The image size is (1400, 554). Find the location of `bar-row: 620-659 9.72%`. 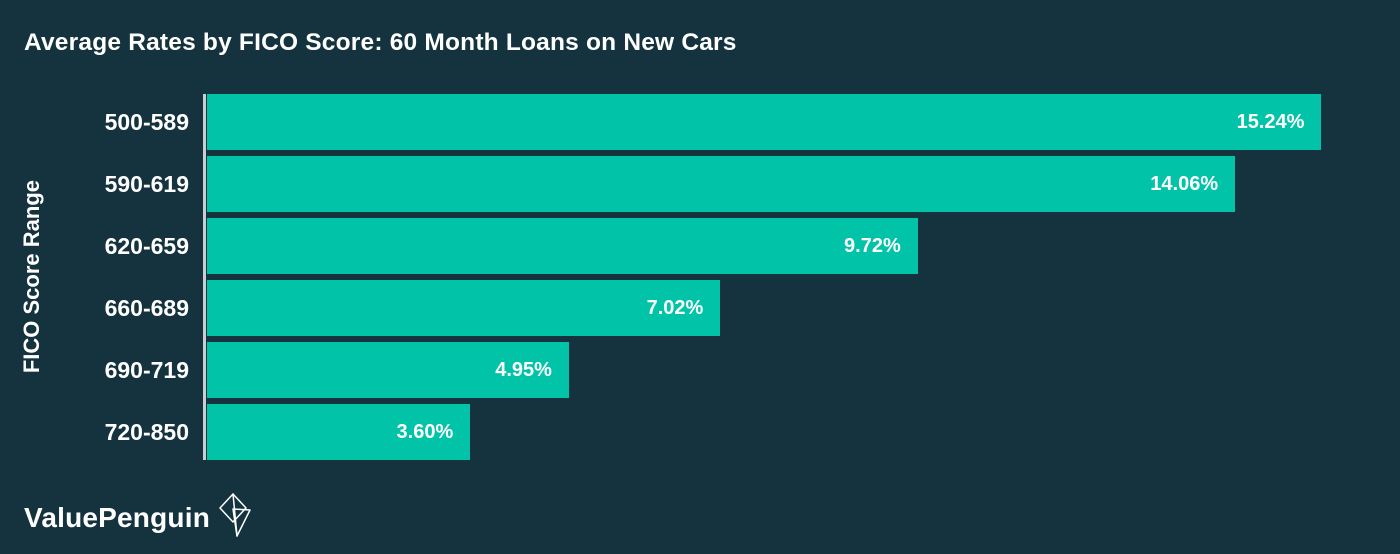

bar-row: 620-659 9.72% is located at coordinates (686, 246).